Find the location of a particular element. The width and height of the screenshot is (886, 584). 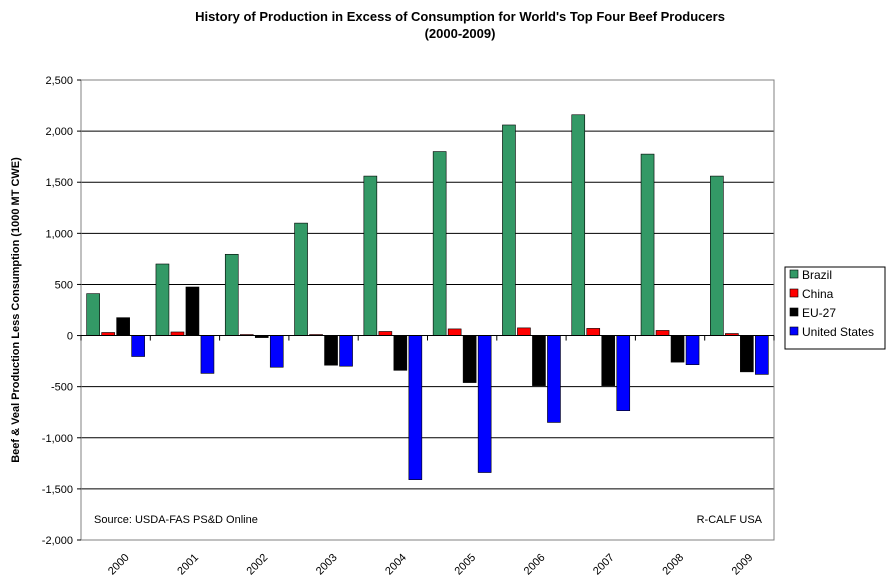

x-tick-label: 2008 is located at coordinates (673, 565).